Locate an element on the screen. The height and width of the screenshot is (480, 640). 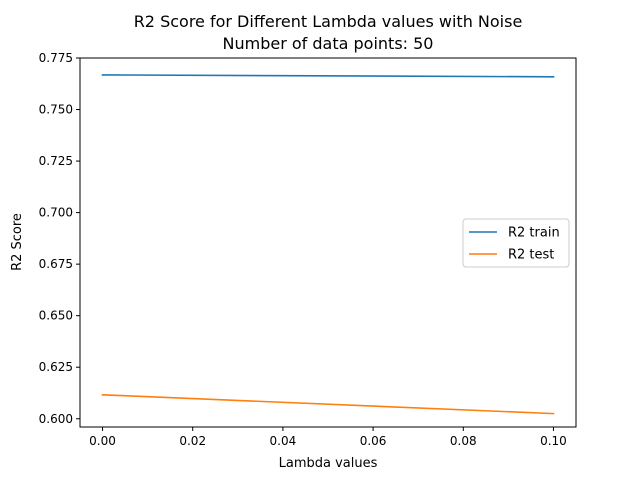
x-axis-ticks: 0.00 0.02 0.04 0.06 0.08 0.10 is located at coordinates (328, 437).